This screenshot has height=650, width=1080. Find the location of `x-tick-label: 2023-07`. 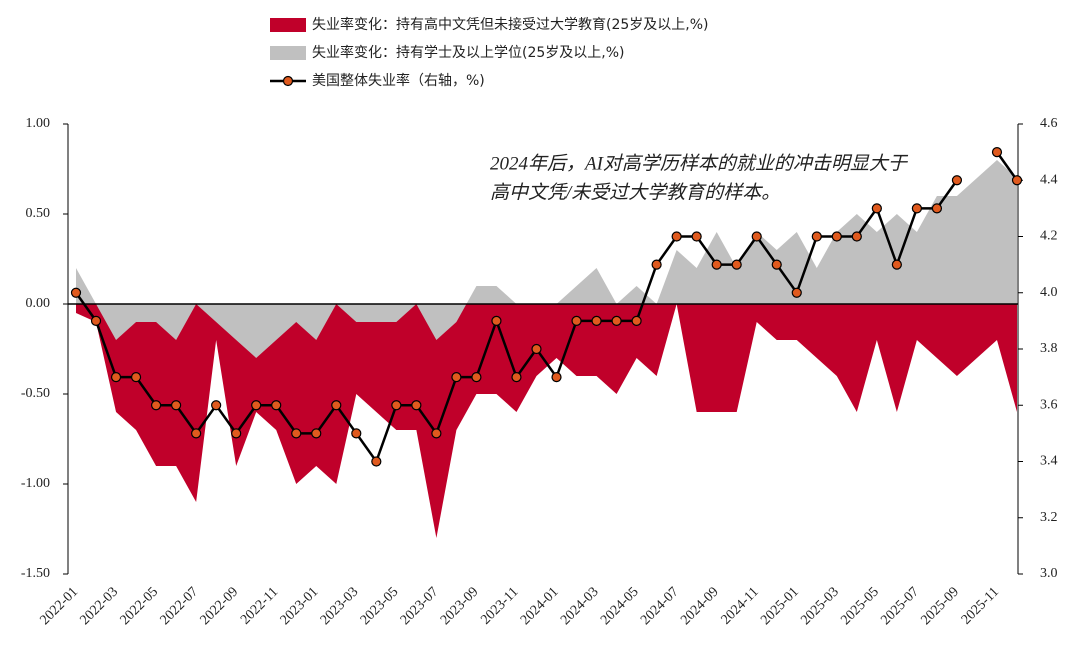

x-tick-label: 2023-07 is located at coordinates (420, 606).